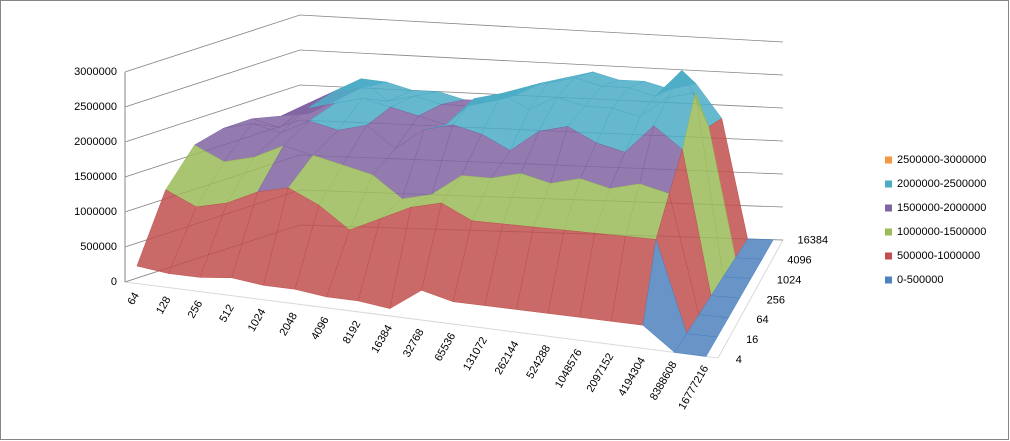  I want to click on depth-tick-label: 256, so click(776, 300).